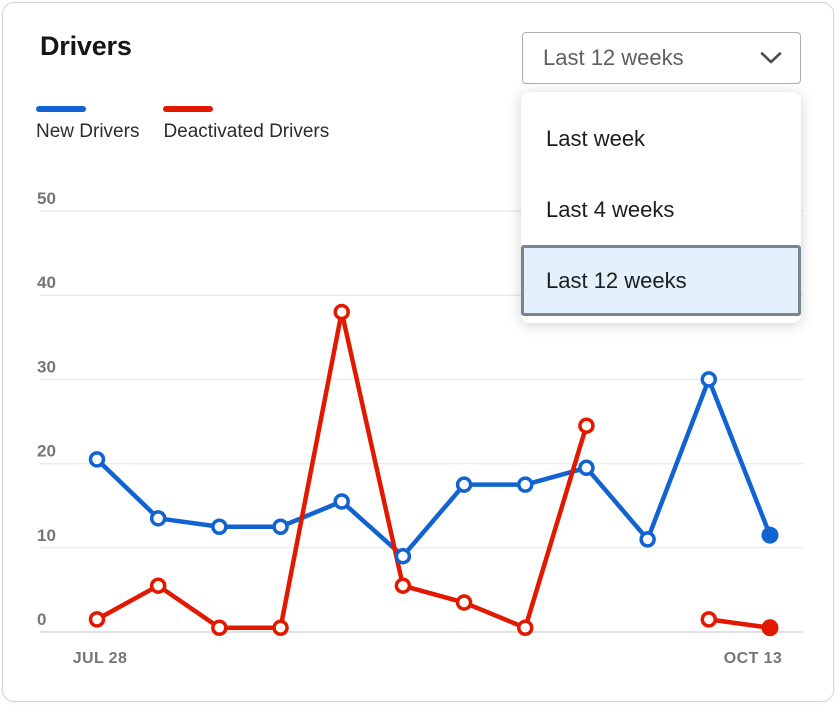 This screenshot has width=838, height=706. What do you see at coordinates (661, 138) in the screenshot?
I see `menu-item-last-week: Last week` at bounding box center [661, 138].